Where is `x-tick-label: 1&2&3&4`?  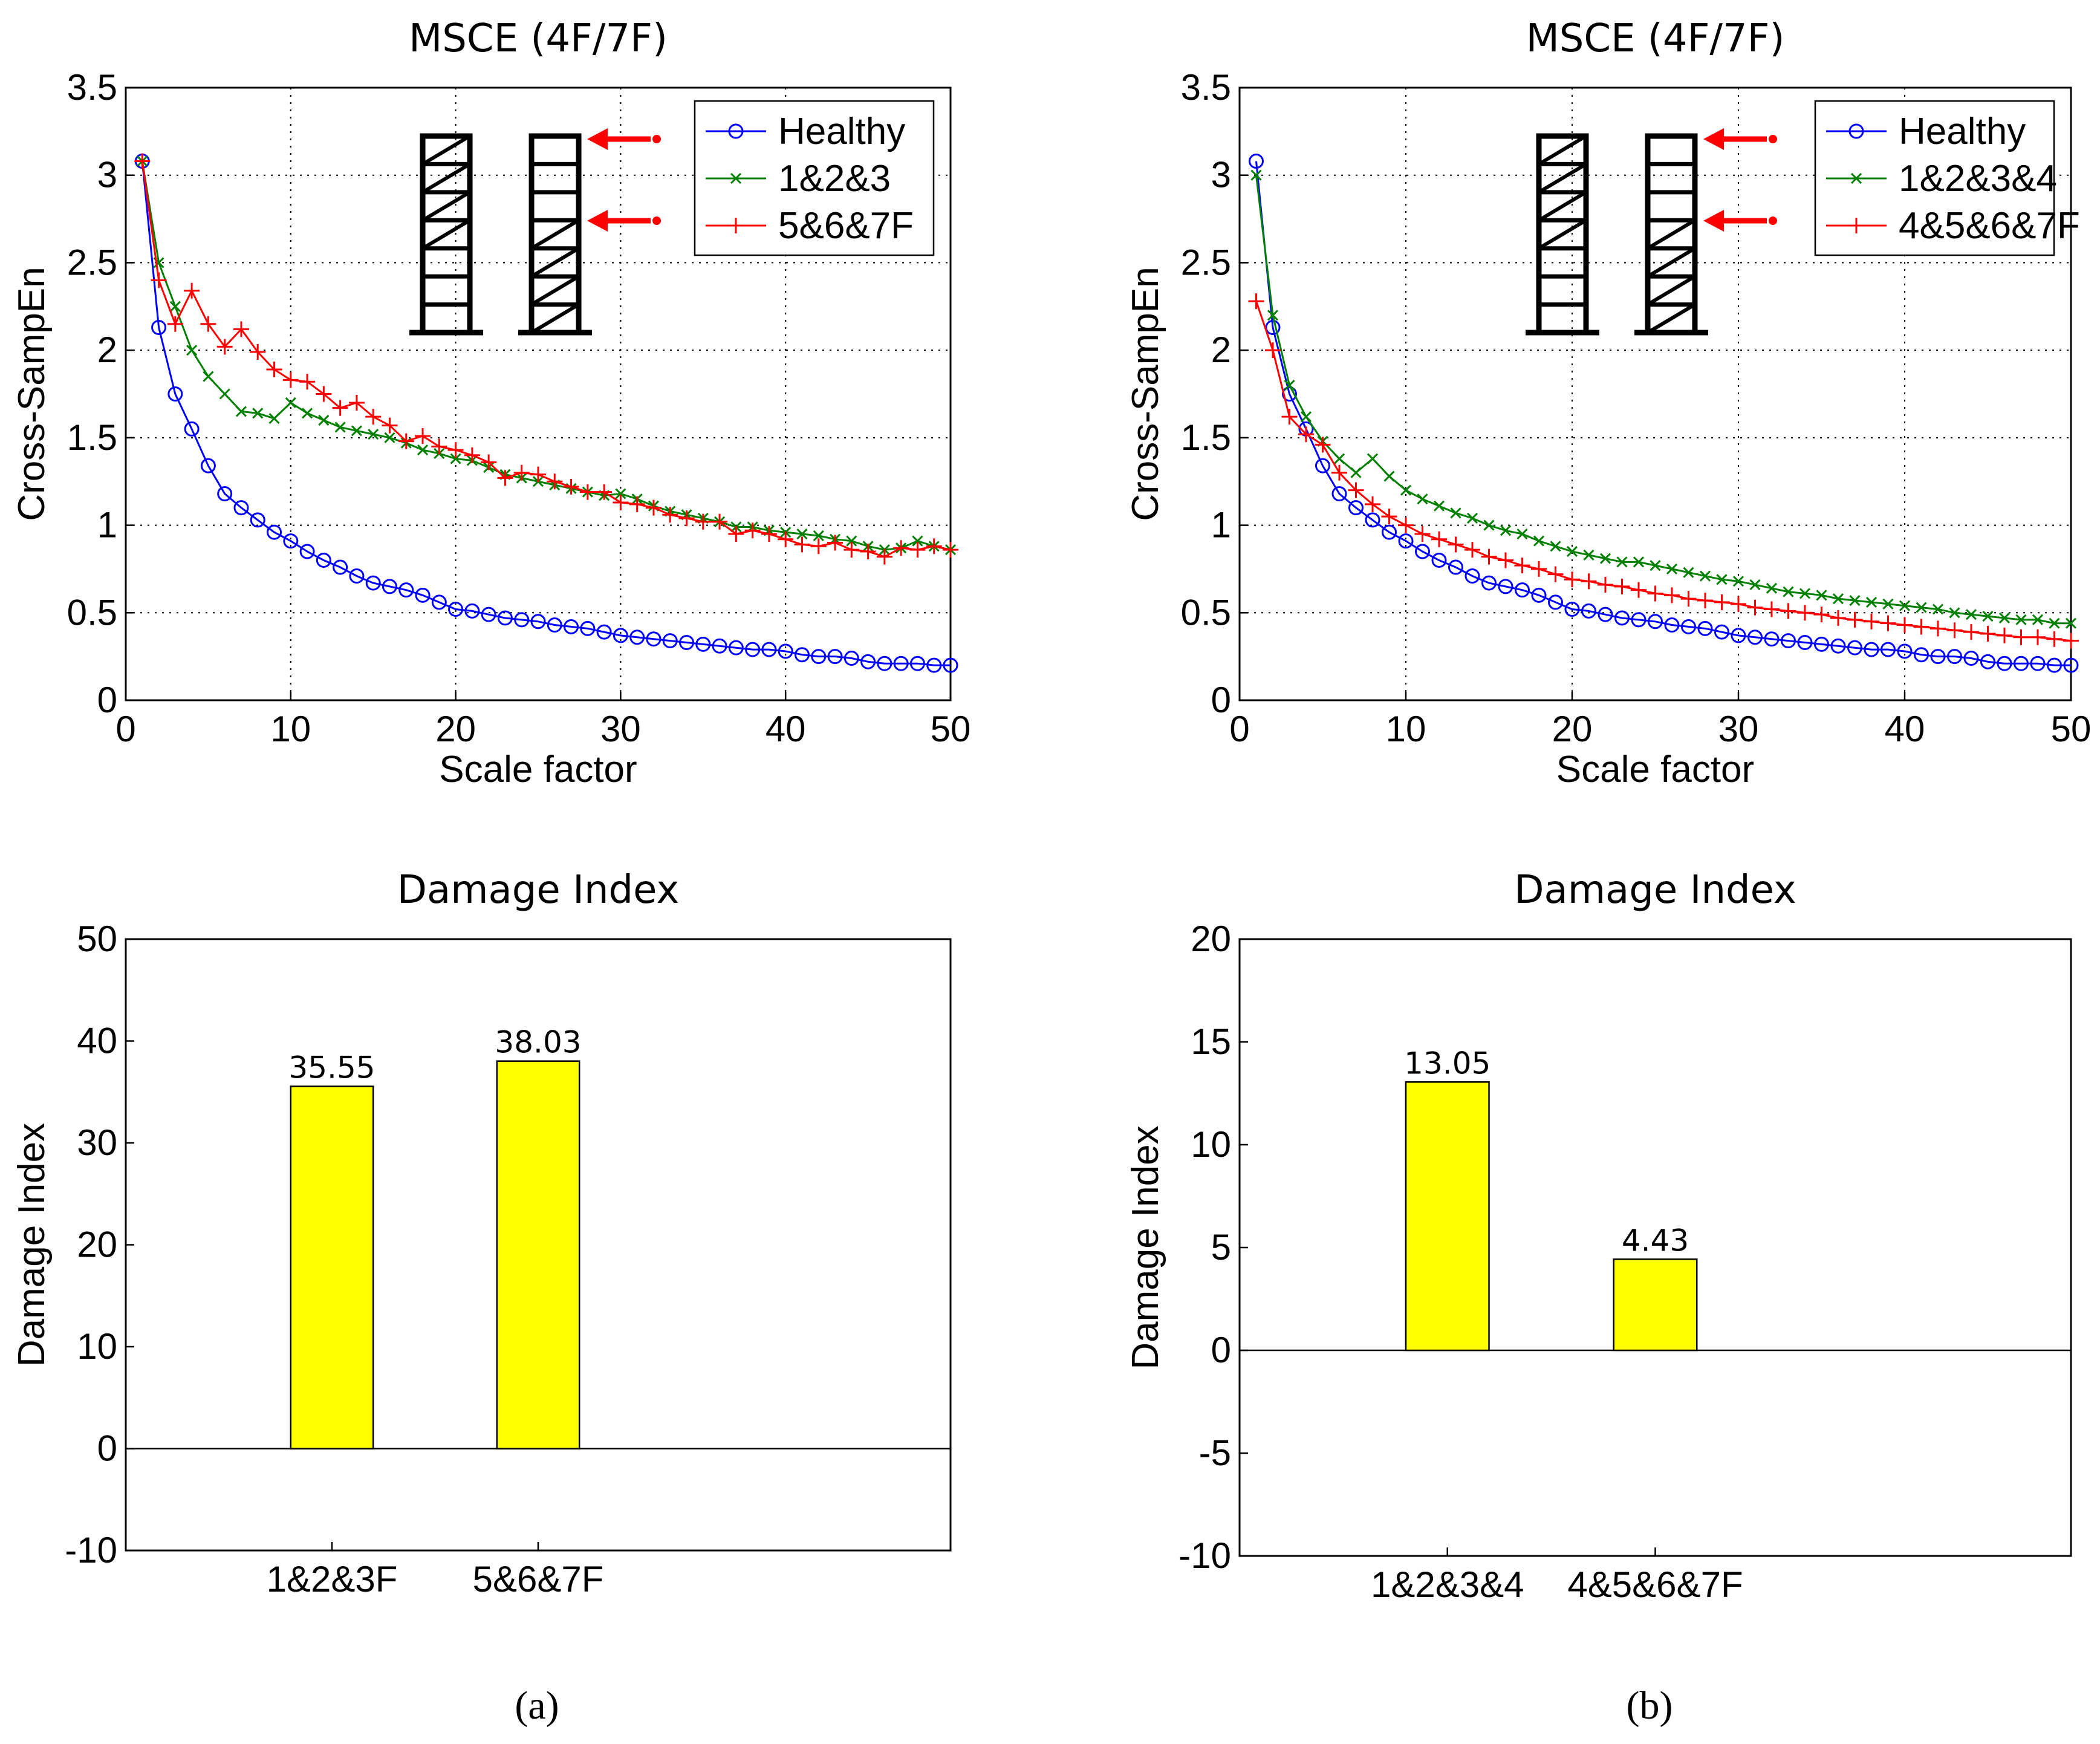 x-tick-label: 1&2&3&4 is located at coordinates (1447, 1584).